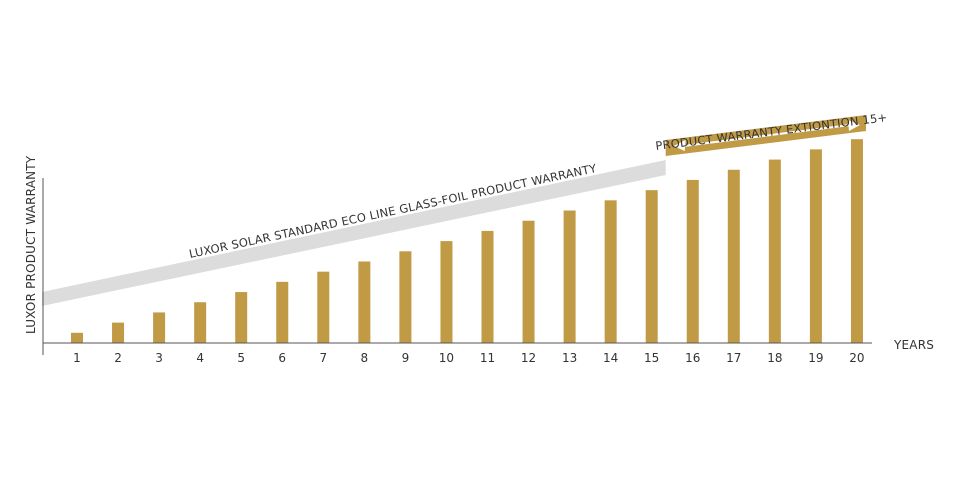 This screenshot has width=957, height=480. What do you see at coordinates (365, 358) in the screenshot?
I see `x-tick-label: 8` at bounding box center [365, 358].